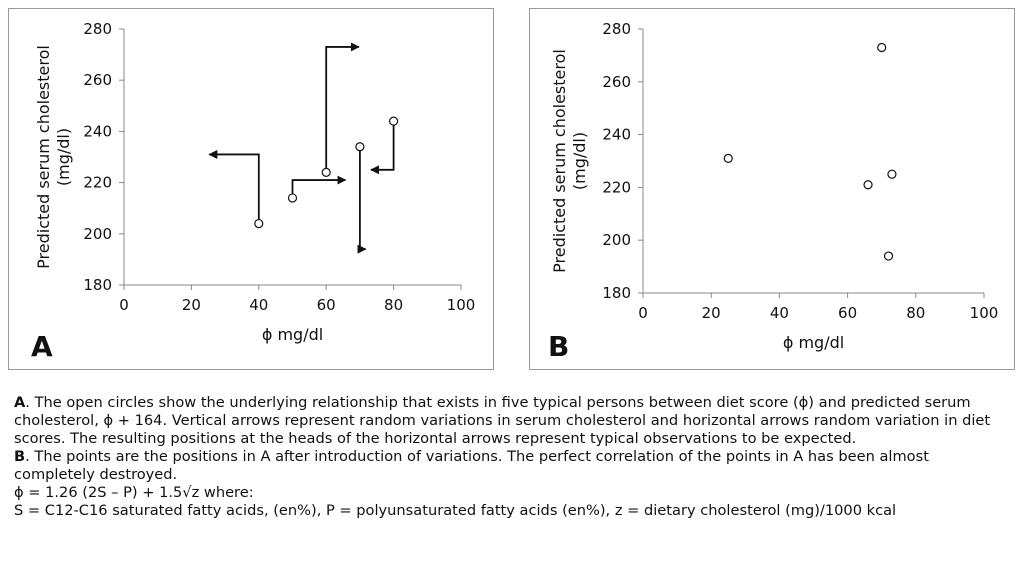 The width and height of the screenshot is (1024, 572). Describe the element at coordinates (915, 313) in the screenshot. I see `chart-b-x-tick-label: 80` at that location.